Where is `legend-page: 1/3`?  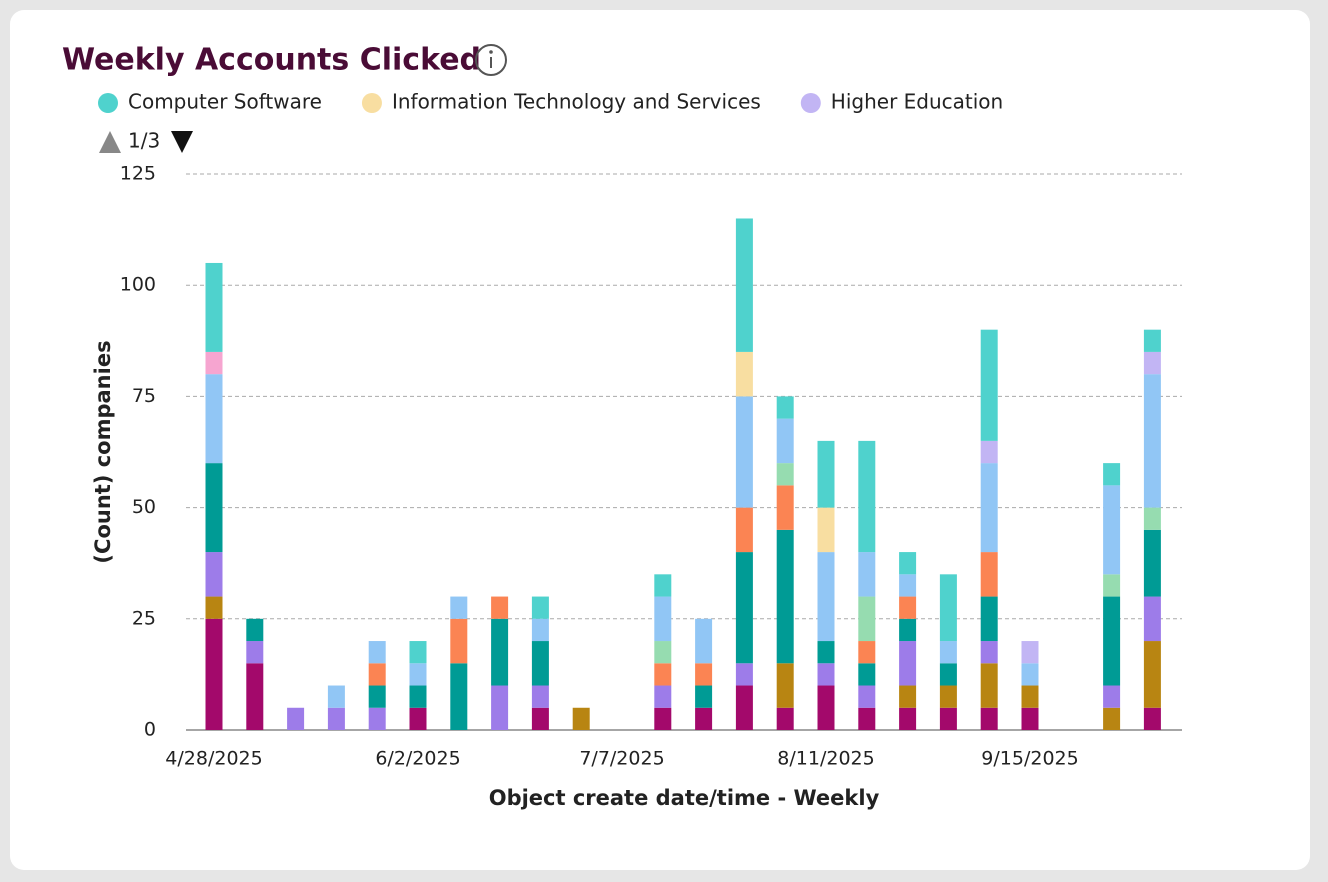 legend-page: 1/3 is located at coordinates (144, 141).